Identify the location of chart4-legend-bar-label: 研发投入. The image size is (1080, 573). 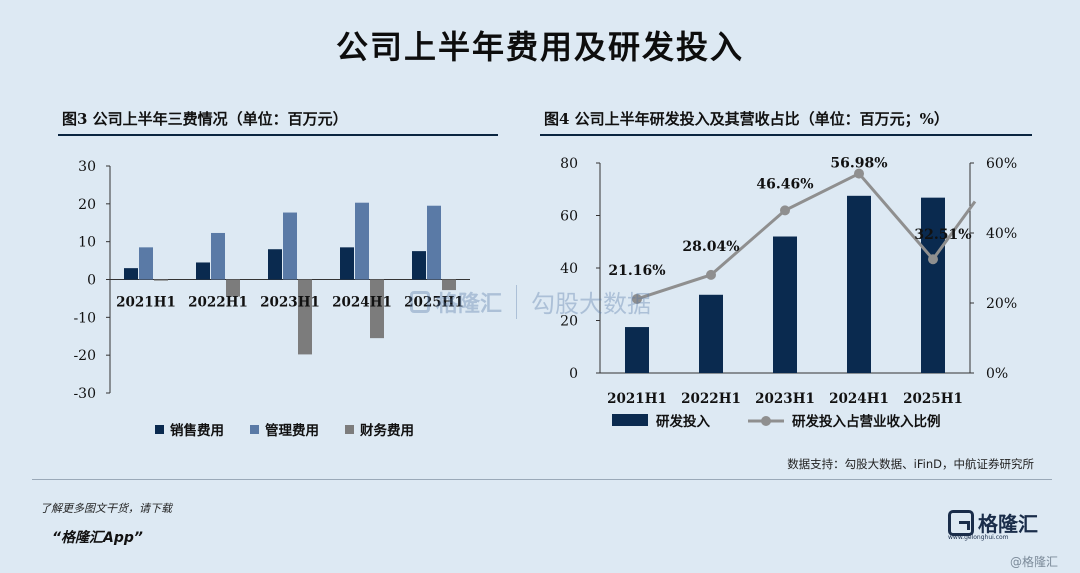
(683, 421).